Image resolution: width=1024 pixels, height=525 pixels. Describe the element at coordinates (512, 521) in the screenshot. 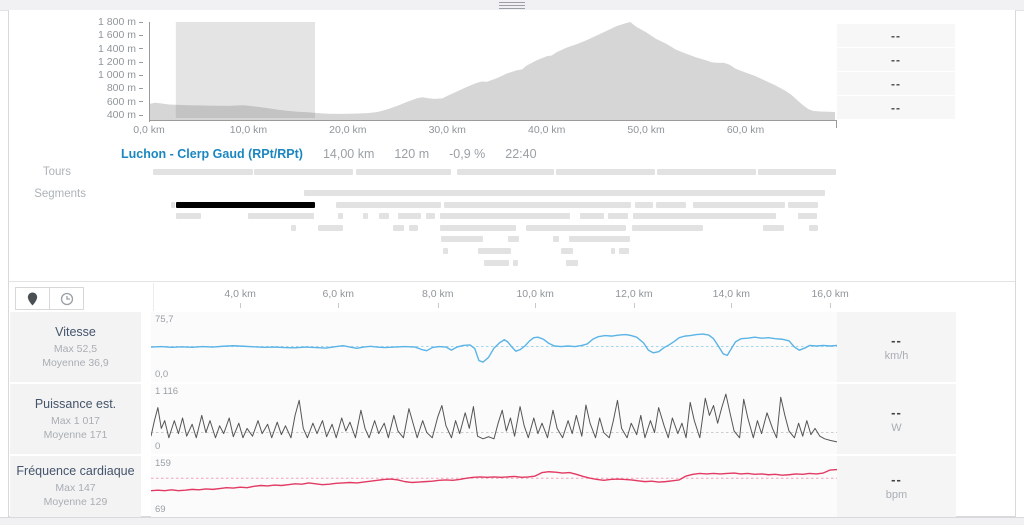

I see `bottom-drag-handle` at that location.